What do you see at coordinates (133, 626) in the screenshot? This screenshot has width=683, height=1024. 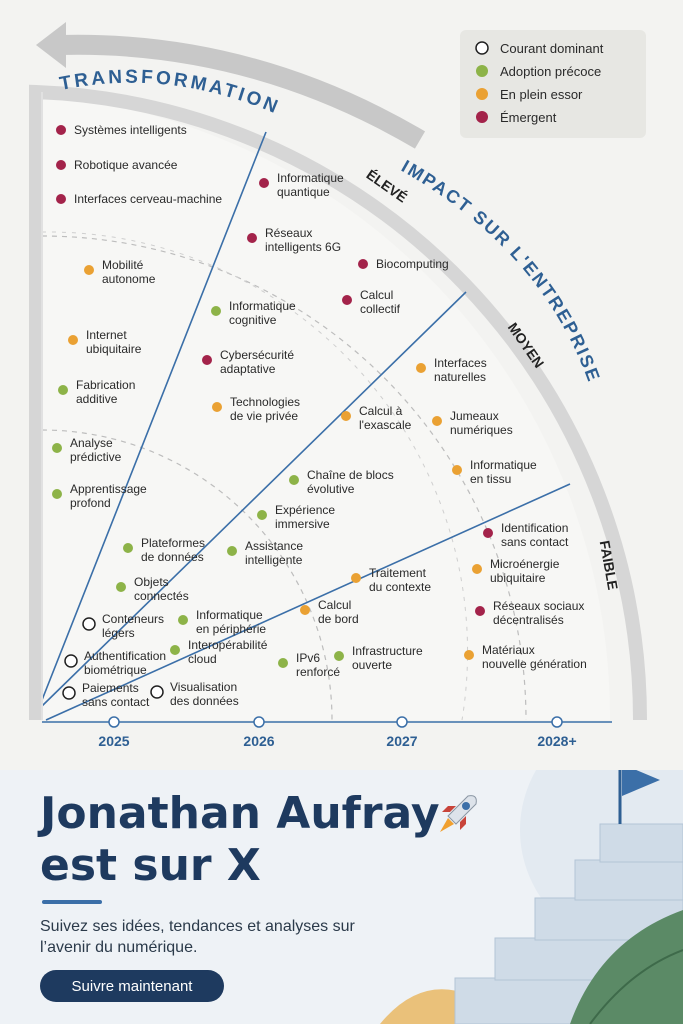 I see `radar-item-label: Conteneurs légers` at bounding box center [133, 626].